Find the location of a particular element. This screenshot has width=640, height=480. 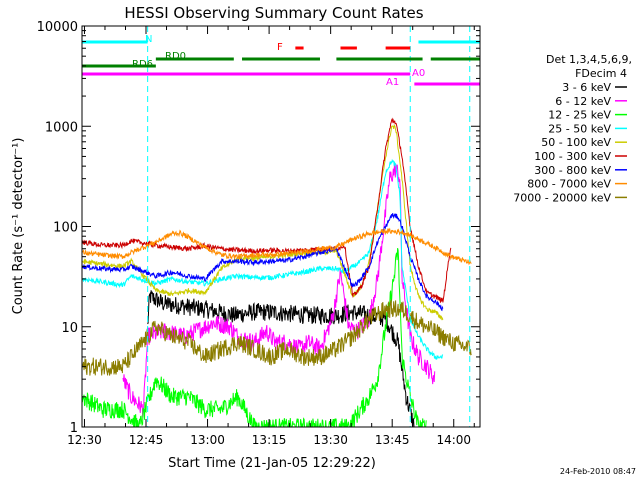

flag-label-f: F is located at coordinates (280, 47).